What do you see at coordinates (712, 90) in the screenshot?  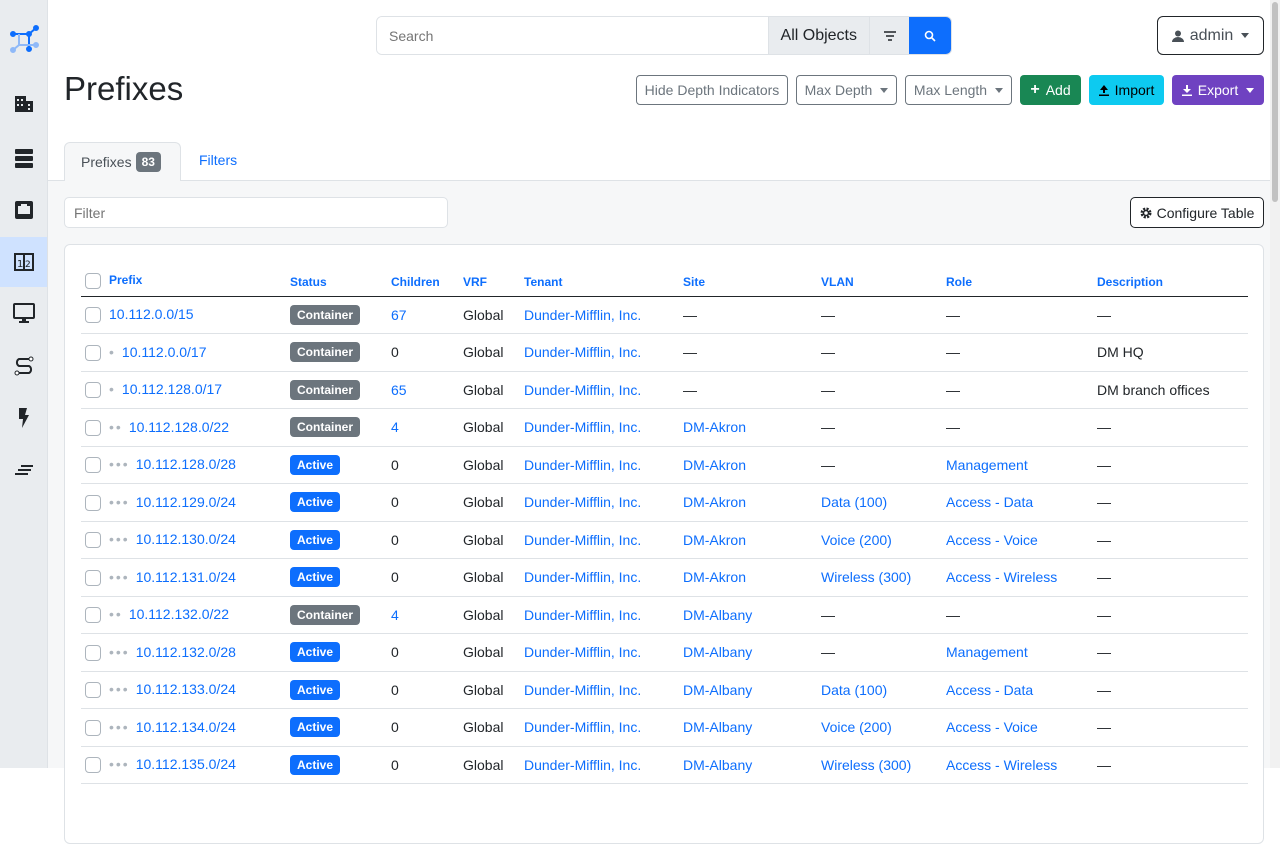 I see `hide-depth-indicators-button: Hide Depth Indicators` at bounding box center [712, 90].